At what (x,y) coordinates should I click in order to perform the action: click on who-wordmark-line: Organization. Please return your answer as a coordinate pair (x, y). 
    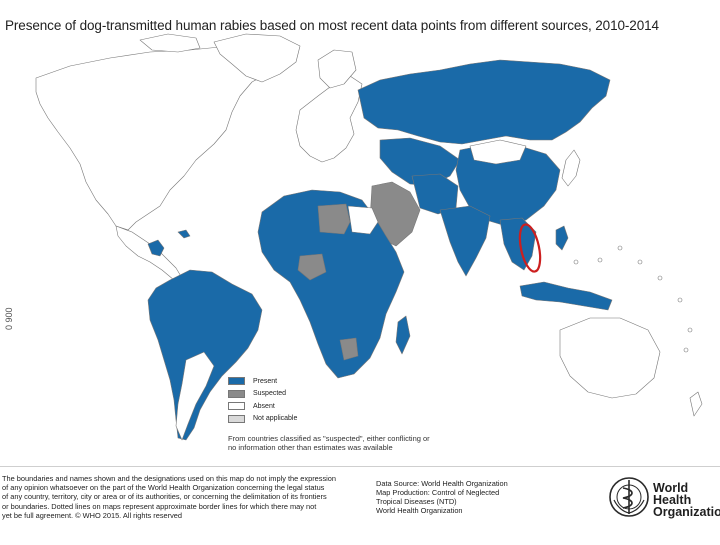
    Looking at the image, I should click on (686, 512).